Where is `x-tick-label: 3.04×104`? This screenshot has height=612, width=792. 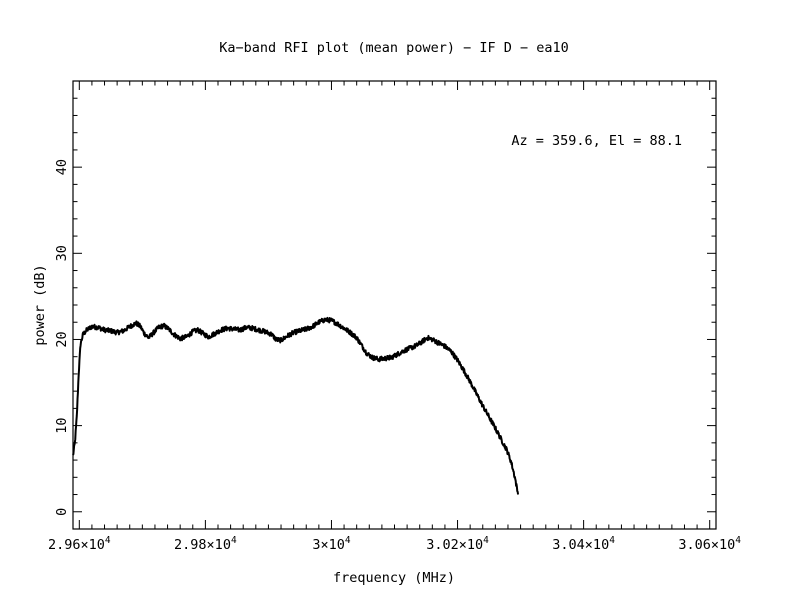
x-tick-label: 3.04×104 is located at coordinates (583, 544).